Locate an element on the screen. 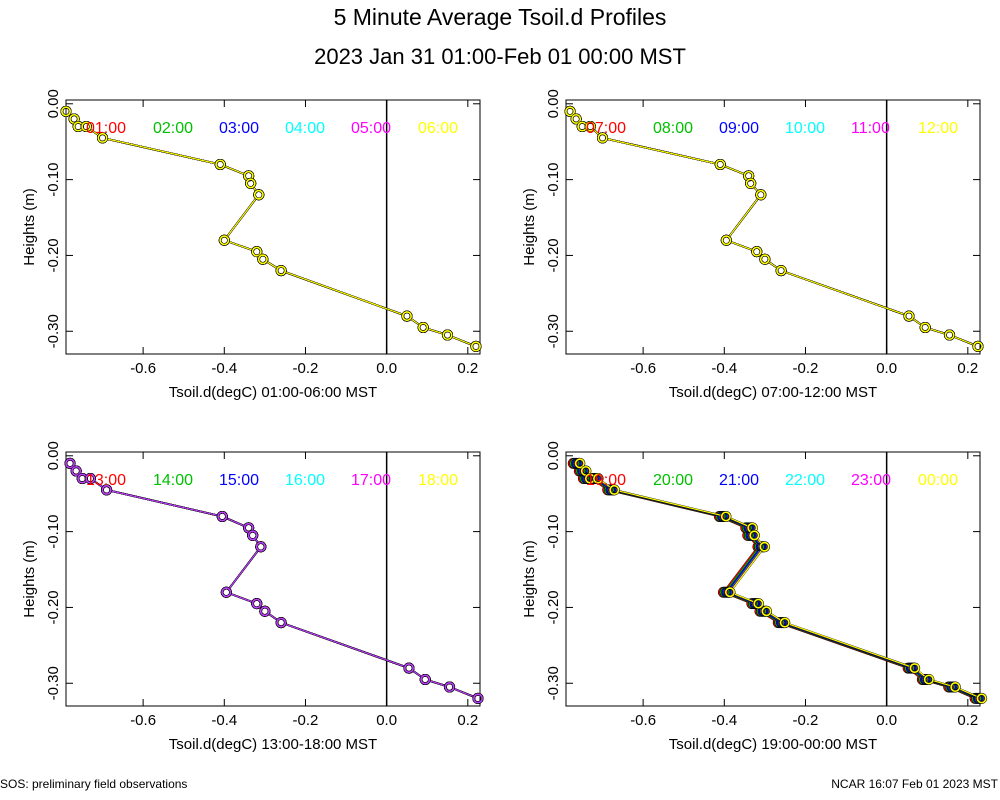 Image resolution: width=1000 pixels, height=800 pixels. legend-label-1900: 19:00 is located at coordinates (606, 480).